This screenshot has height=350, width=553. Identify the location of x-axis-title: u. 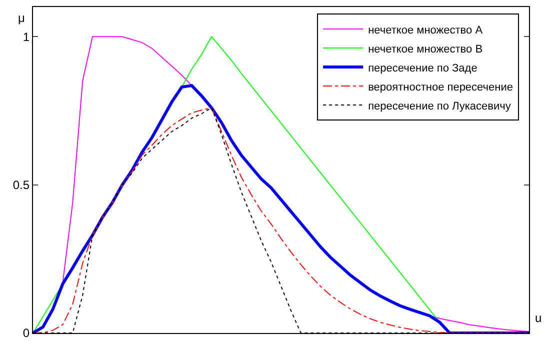
(538, 318).